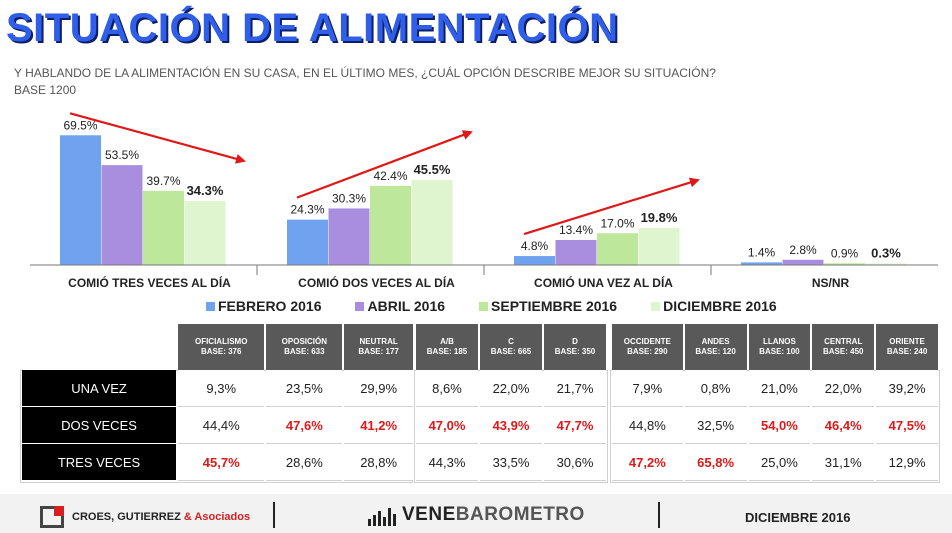  What do you see at coordinates (511, 341) in the screenshot?
I see `column-header-name: C` at bounding box center [511, 341].